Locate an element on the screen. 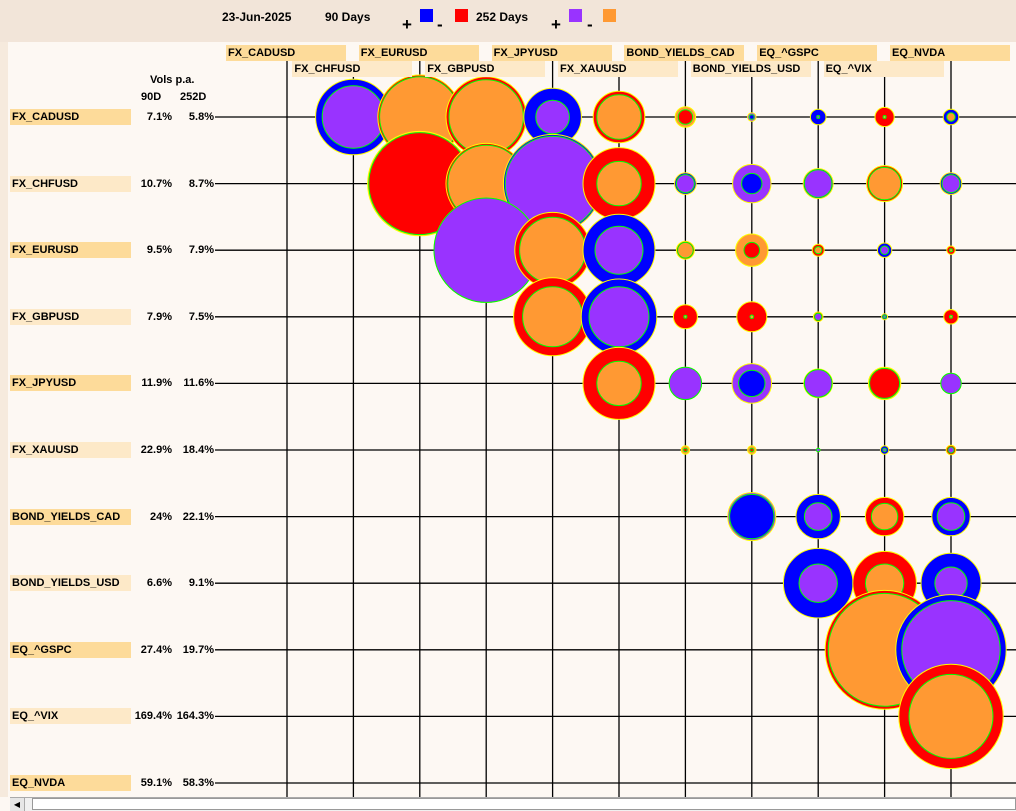 This screenshot has height=811, width=1016. vol-90d: 59.1% is located at coordinates (156, 783).